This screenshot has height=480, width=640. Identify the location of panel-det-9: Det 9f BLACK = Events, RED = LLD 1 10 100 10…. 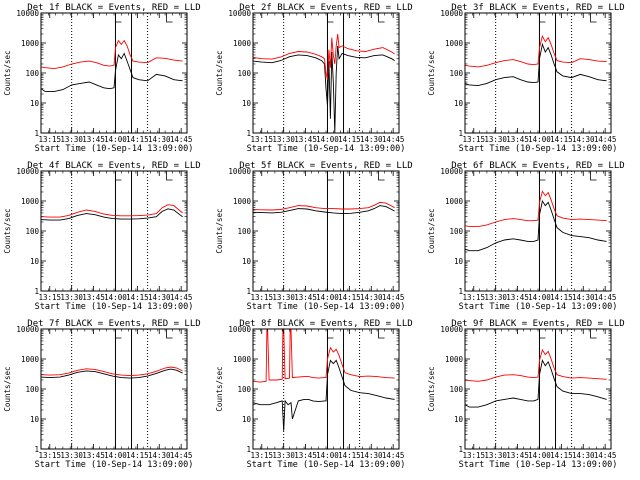
(526, 394).